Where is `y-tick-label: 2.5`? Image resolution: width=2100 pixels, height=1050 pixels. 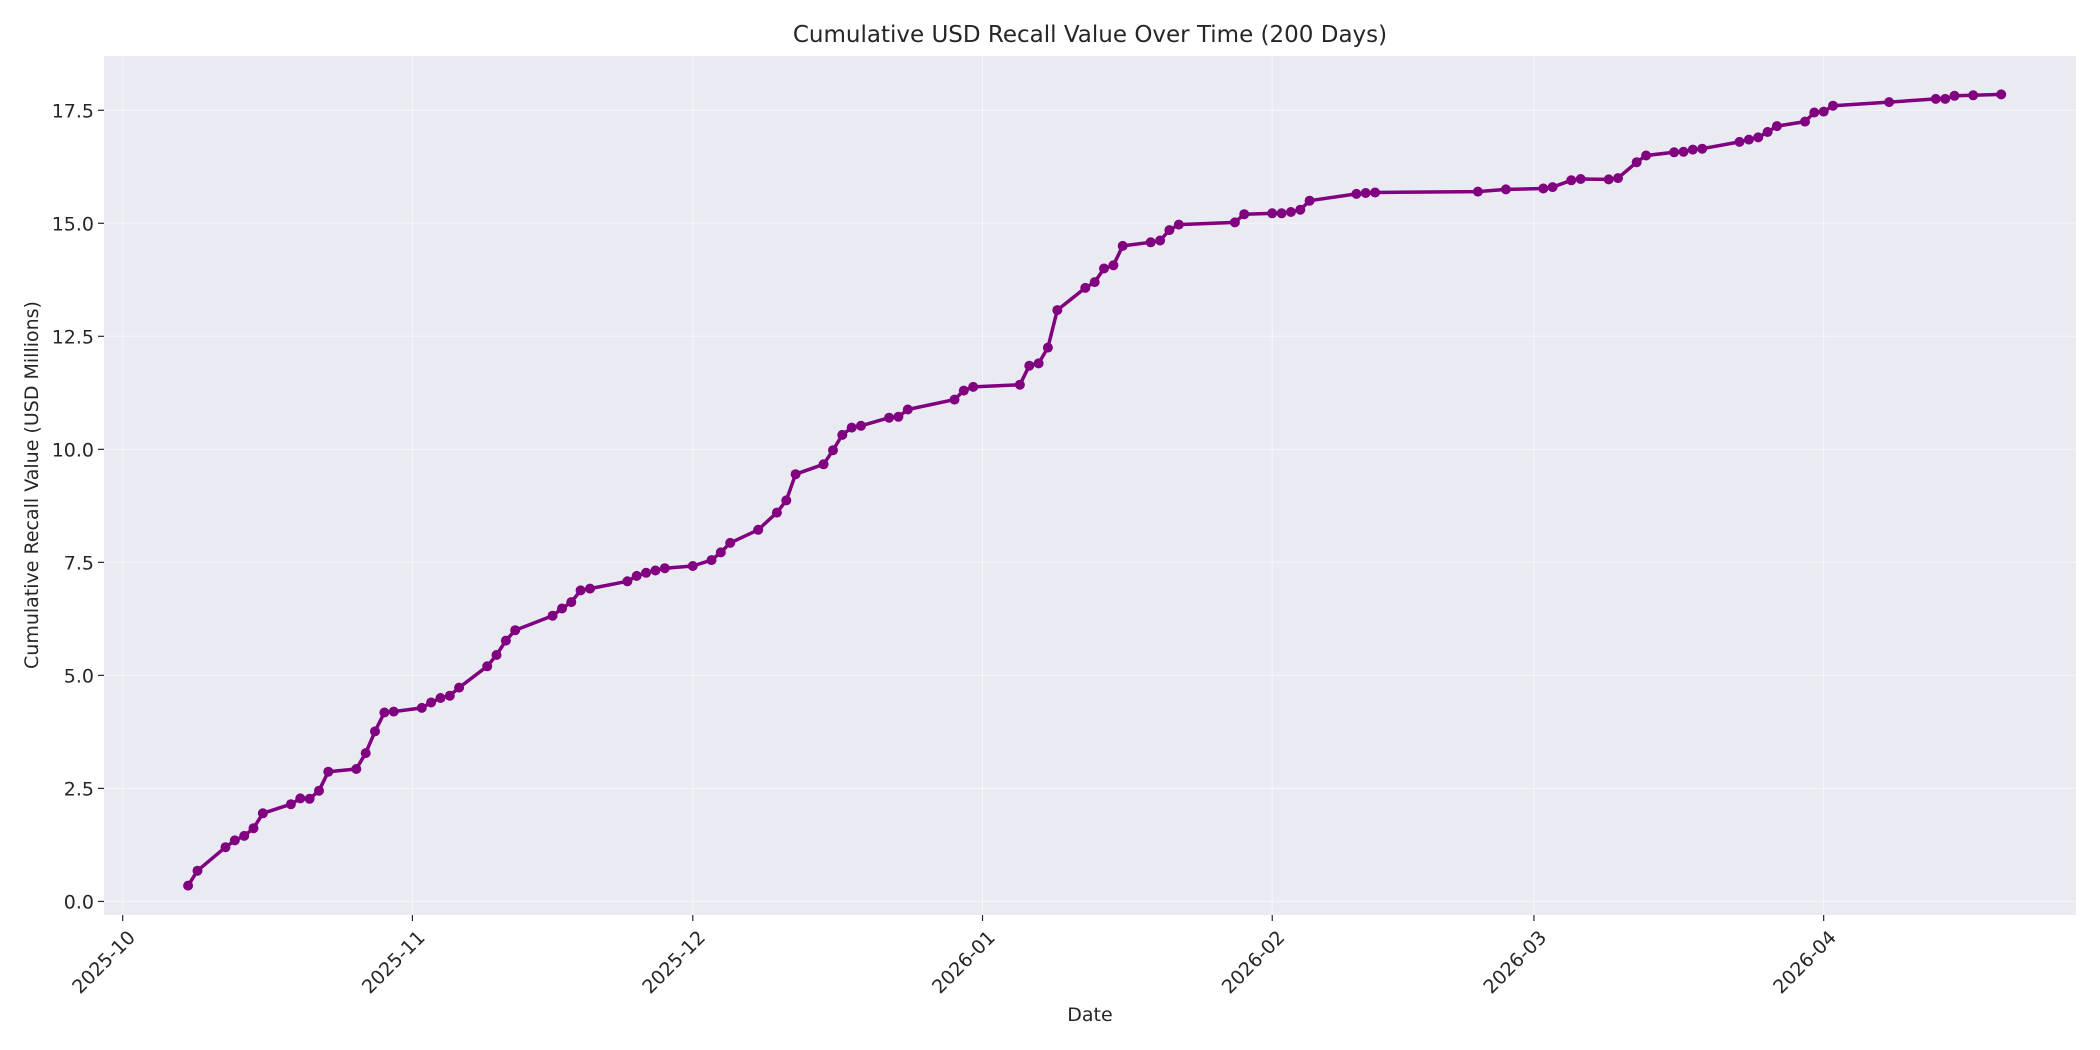
y-tick-label: 2.5 is located at coordinates (79, 789).